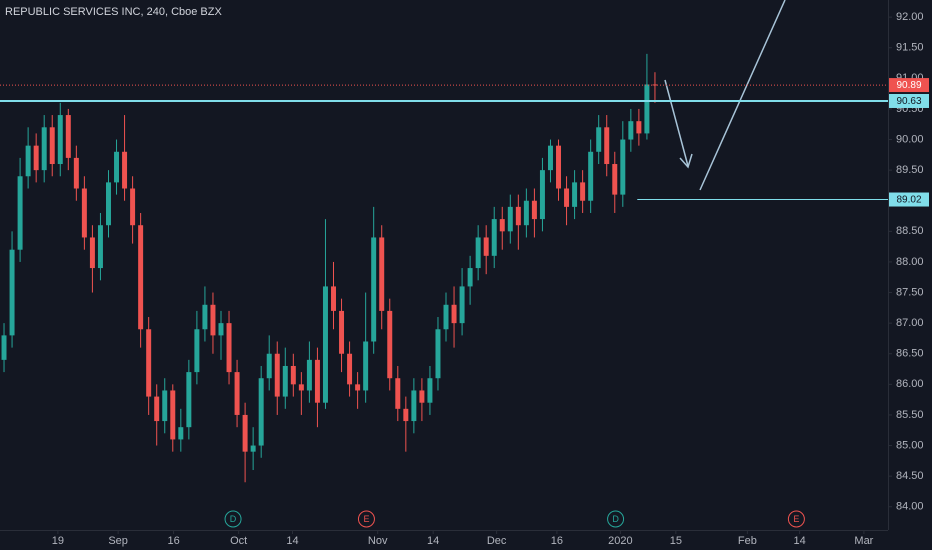  Describe the element at coordinates (910, 17) in the screenshot. I see `y-tick-label: 92.00` at that location.